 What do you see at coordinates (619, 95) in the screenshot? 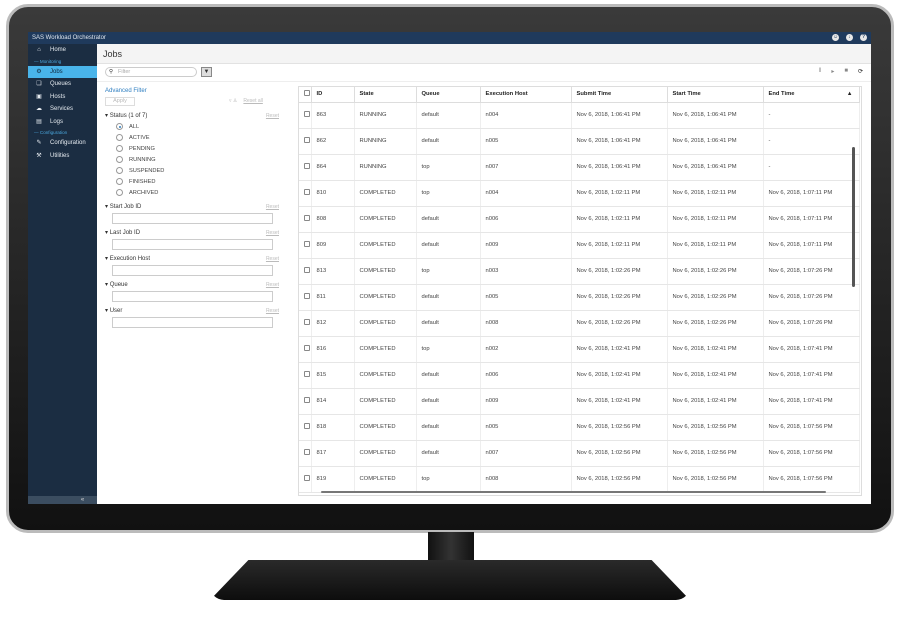
I see `column-header: Submit Time` at bounding box center [619, 95].